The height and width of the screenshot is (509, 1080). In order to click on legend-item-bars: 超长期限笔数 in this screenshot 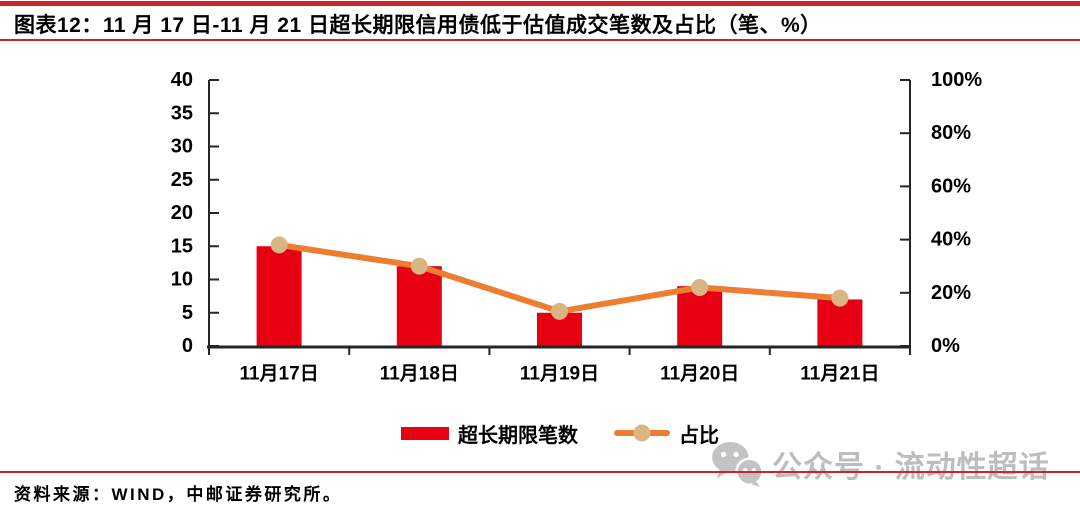, I will do `click(489, 433)`.